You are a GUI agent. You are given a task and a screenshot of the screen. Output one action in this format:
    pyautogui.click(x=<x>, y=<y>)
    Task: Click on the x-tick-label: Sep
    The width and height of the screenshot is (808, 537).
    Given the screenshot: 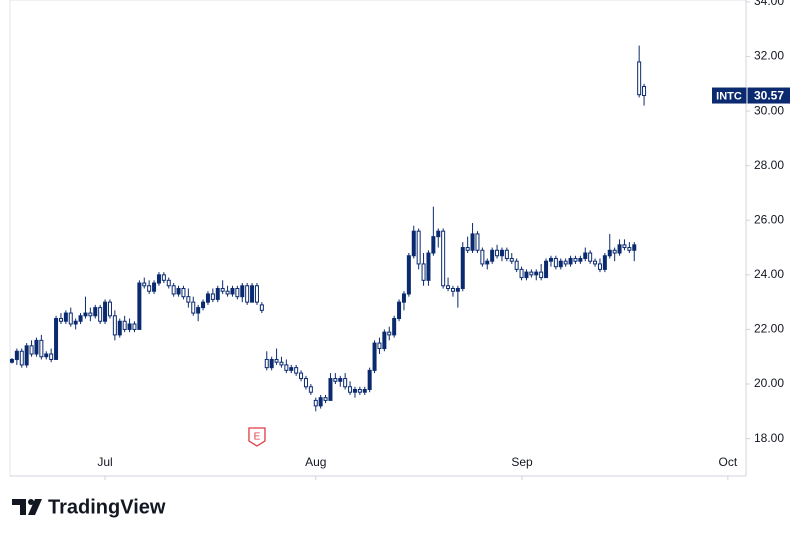 What is the action you would take?
    pyautogui.click(x=522, y=462)
    